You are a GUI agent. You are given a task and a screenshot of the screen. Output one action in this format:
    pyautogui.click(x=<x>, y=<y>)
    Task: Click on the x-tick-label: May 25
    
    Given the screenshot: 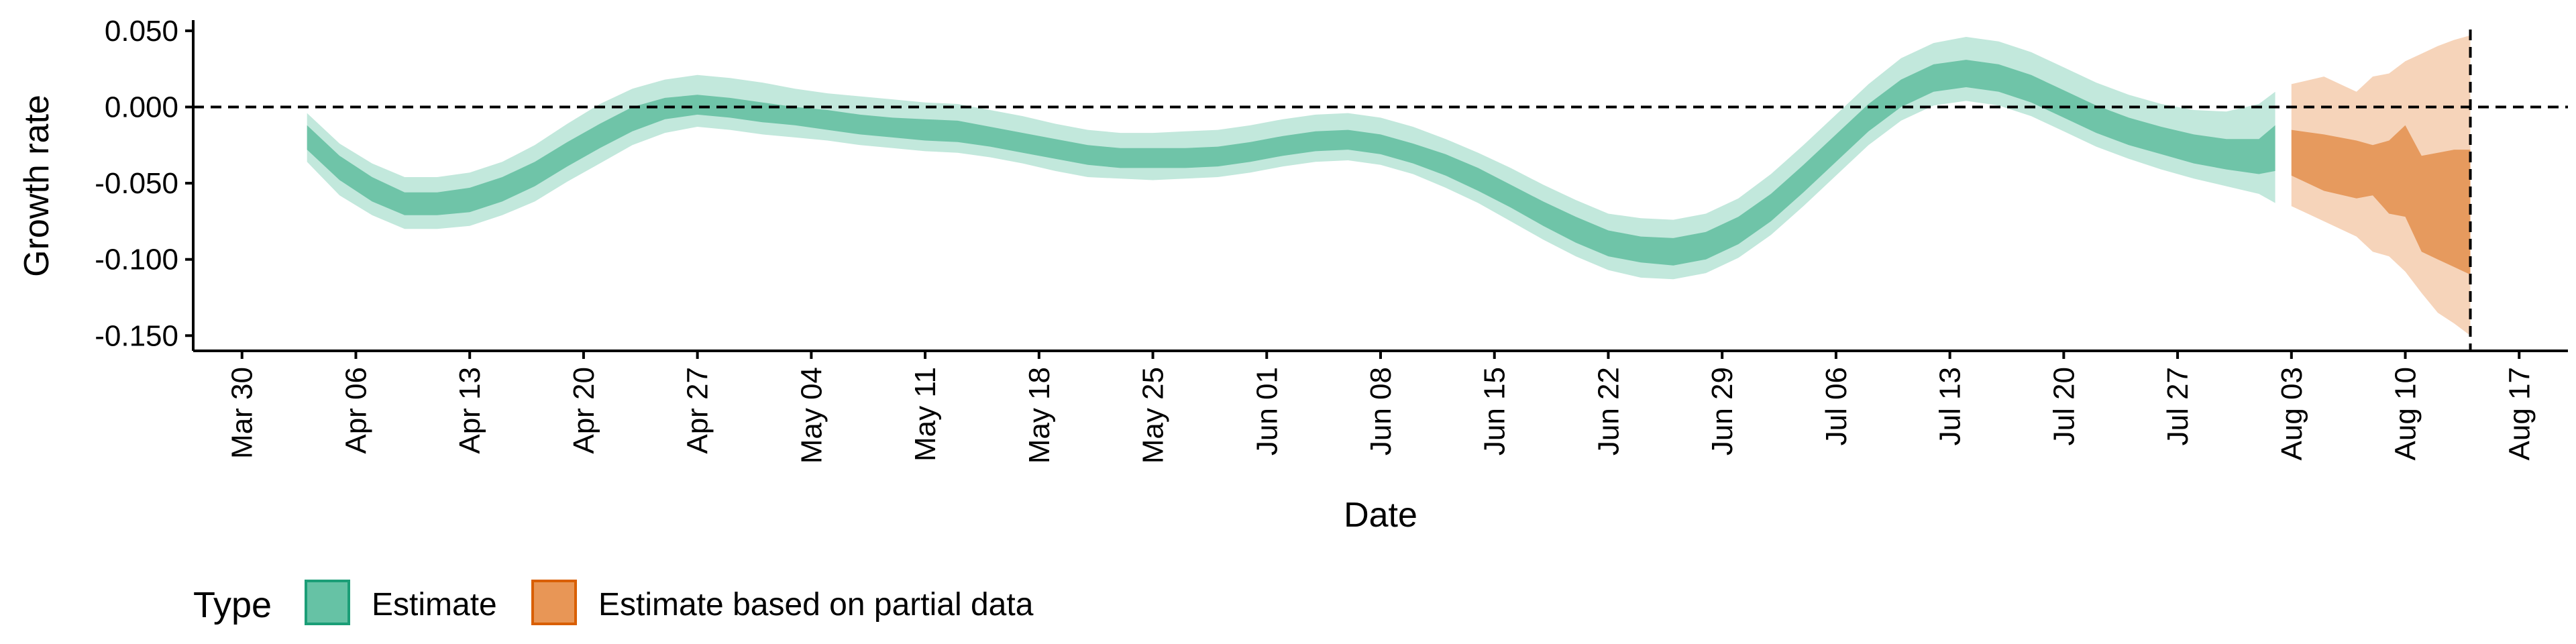 What is the action you would take?
    pyautogui.click(x=1153, y=415)
    